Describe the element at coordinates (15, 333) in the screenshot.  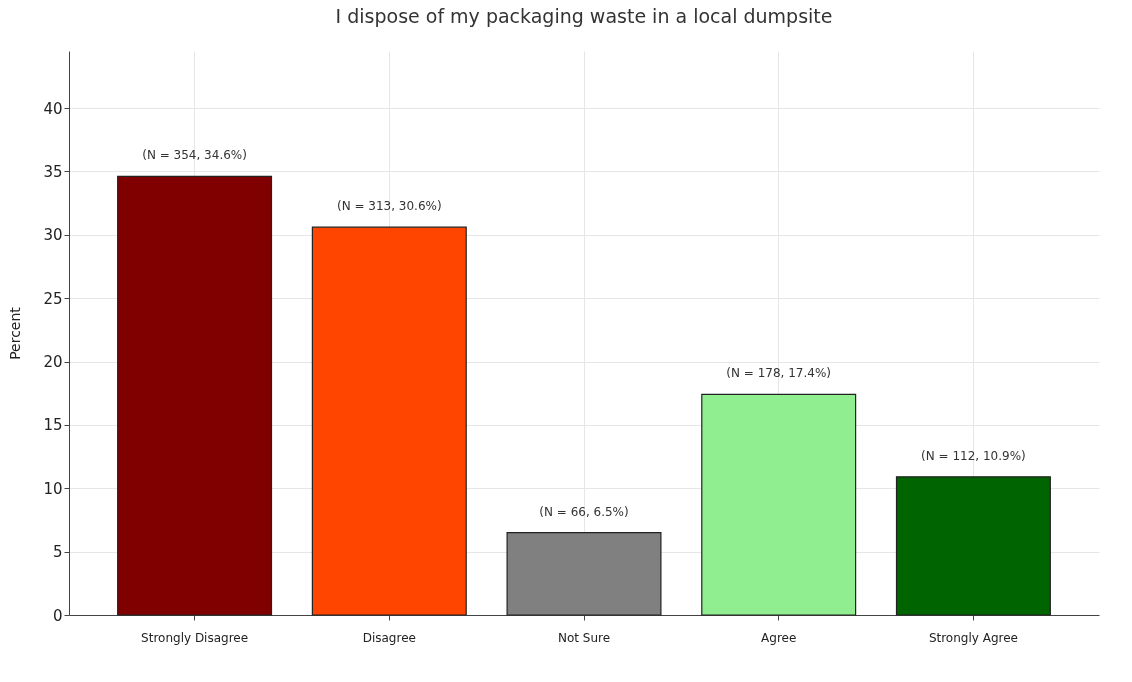
I see `y-axis-title: Percent` at that location.